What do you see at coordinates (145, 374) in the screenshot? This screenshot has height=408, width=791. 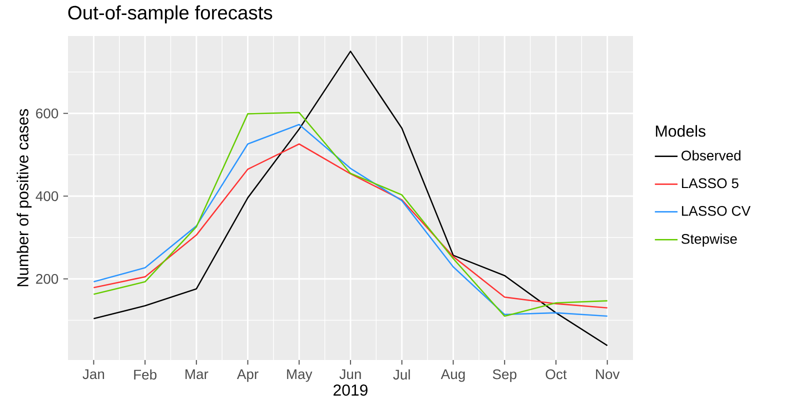 I see `x-tick-label: Feb` at bounding box center [145, 374].